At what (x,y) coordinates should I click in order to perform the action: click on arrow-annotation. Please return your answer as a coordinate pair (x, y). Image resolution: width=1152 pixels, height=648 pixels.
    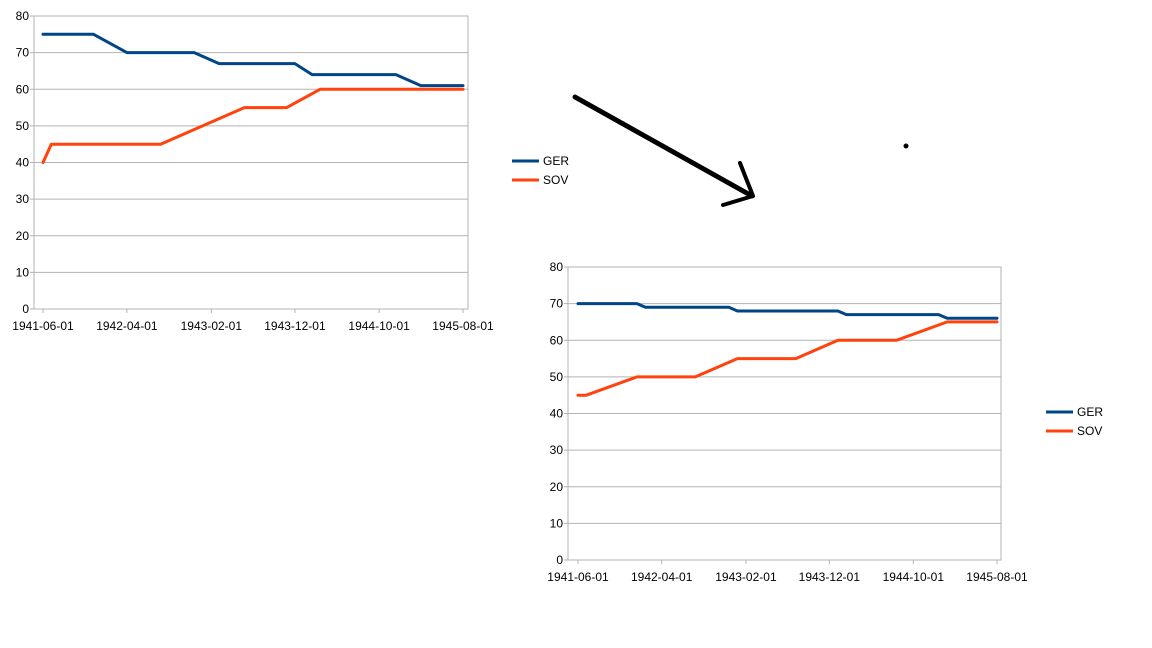
    Looking at the image, I should click on (663, 150).